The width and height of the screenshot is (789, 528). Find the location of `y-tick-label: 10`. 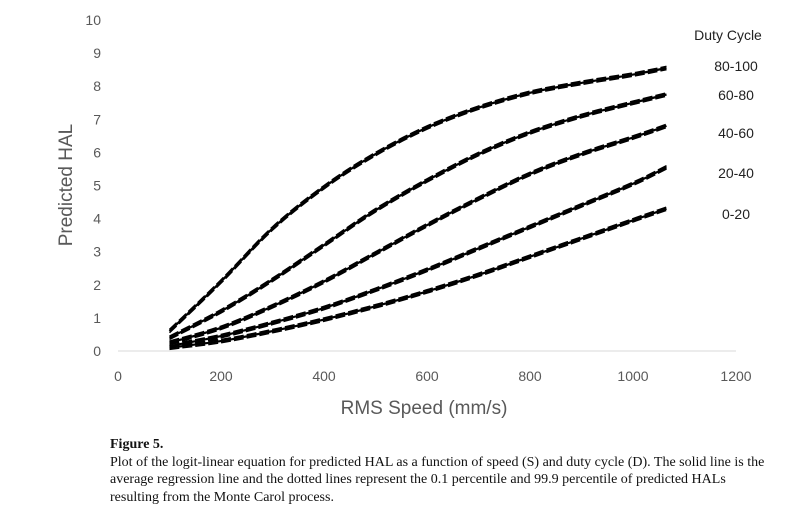

y-tick-label: 10 is located at coordinates (93, 20).